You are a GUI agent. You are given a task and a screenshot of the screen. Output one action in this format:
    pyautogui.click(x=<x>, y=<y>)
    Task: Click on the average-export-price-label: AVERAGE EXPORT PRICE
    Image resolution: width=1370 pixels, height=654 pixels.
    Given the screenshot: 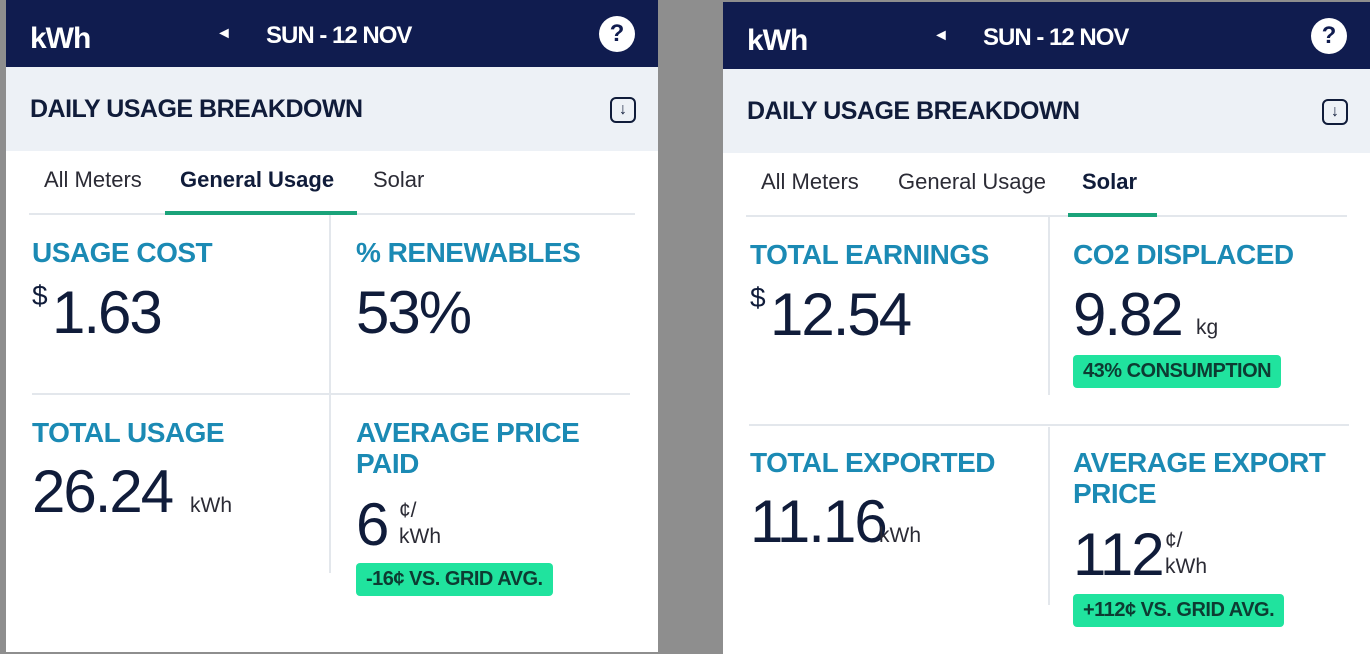 What is the action you would take?
    pyautogui.click(x=1199, y=478)
    